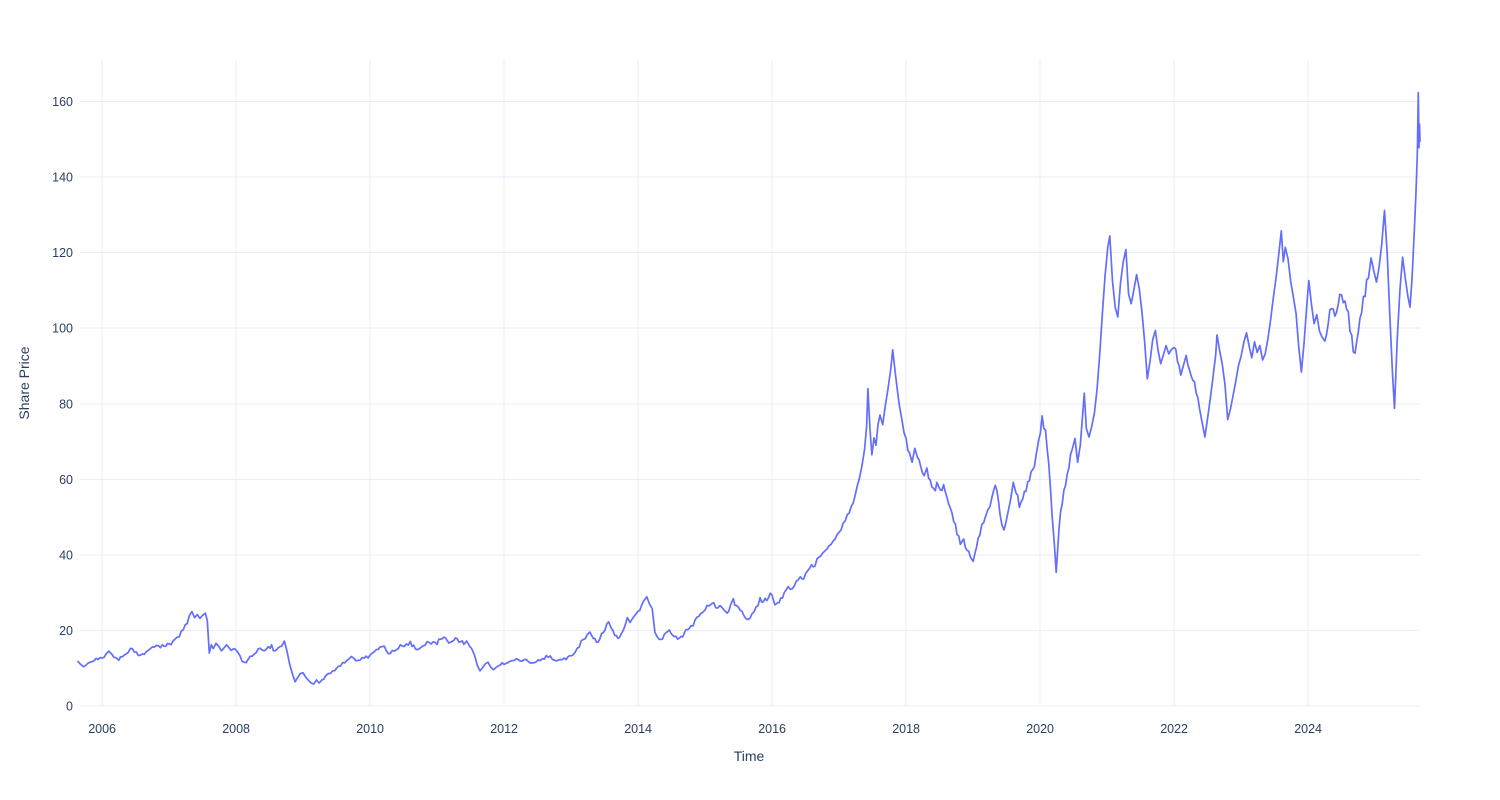  What do you see at coordinates (772, 729) in the screenshot?
I see `x-tick-label: 2016` at bounding box center [772, 729].